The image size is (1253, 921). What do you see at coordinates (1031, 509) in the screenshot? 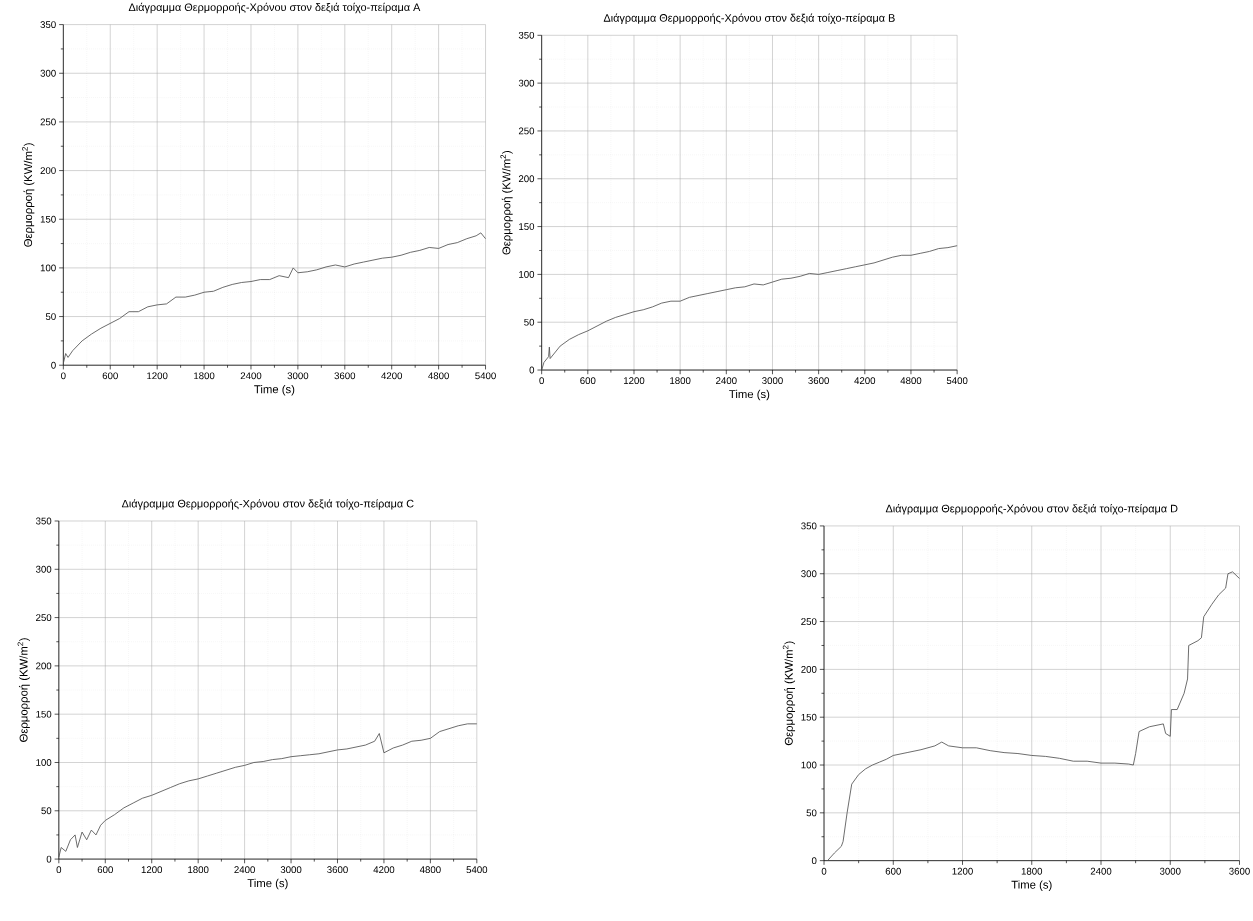
I see `chart-title: Διάγραμμα Θερμορροής-Χρόνου στον δεξιά τοίχο-πείραμα D` at bounding box center [1031, 509].